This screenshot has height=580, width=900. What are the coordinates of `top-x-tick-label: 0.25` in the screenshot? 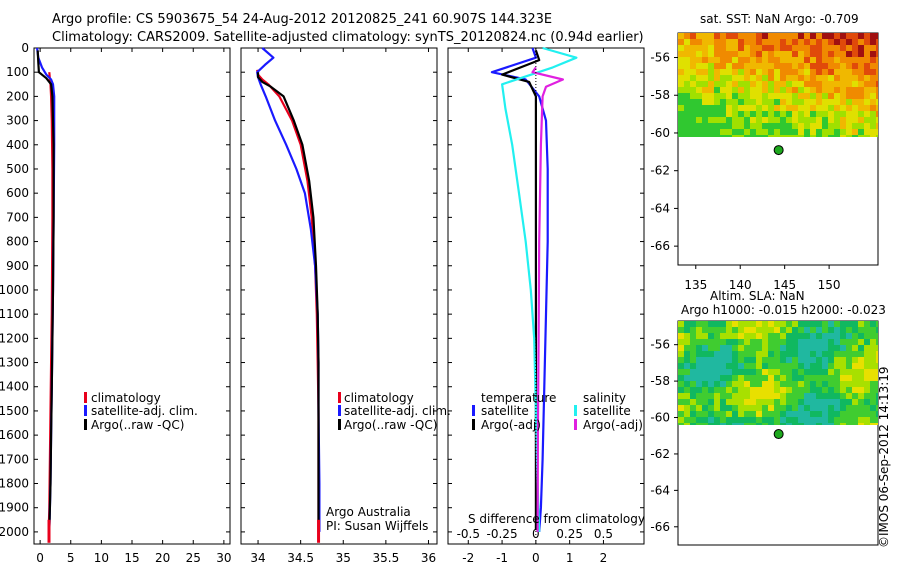 It's located at (569, 534).